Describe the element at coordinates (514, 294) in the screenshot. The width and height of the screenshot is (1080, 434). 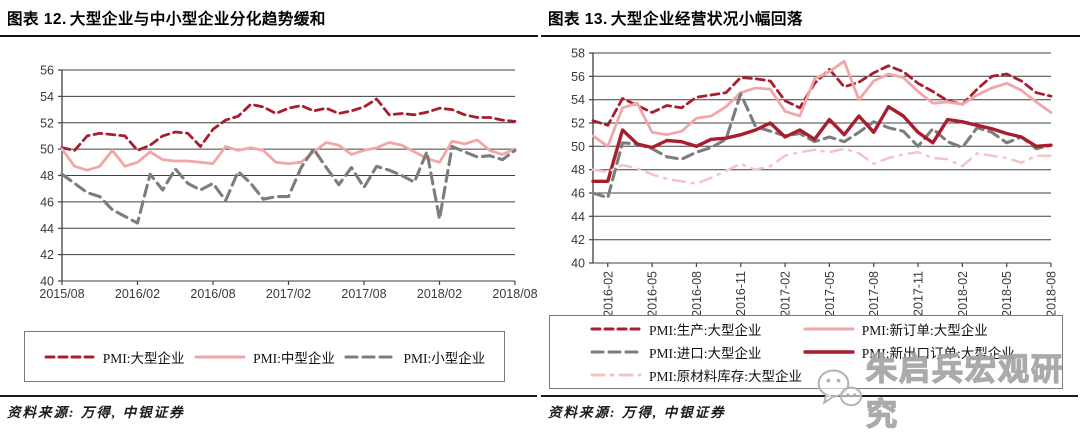
I see `x-tick-label: 2018/08` at that location.